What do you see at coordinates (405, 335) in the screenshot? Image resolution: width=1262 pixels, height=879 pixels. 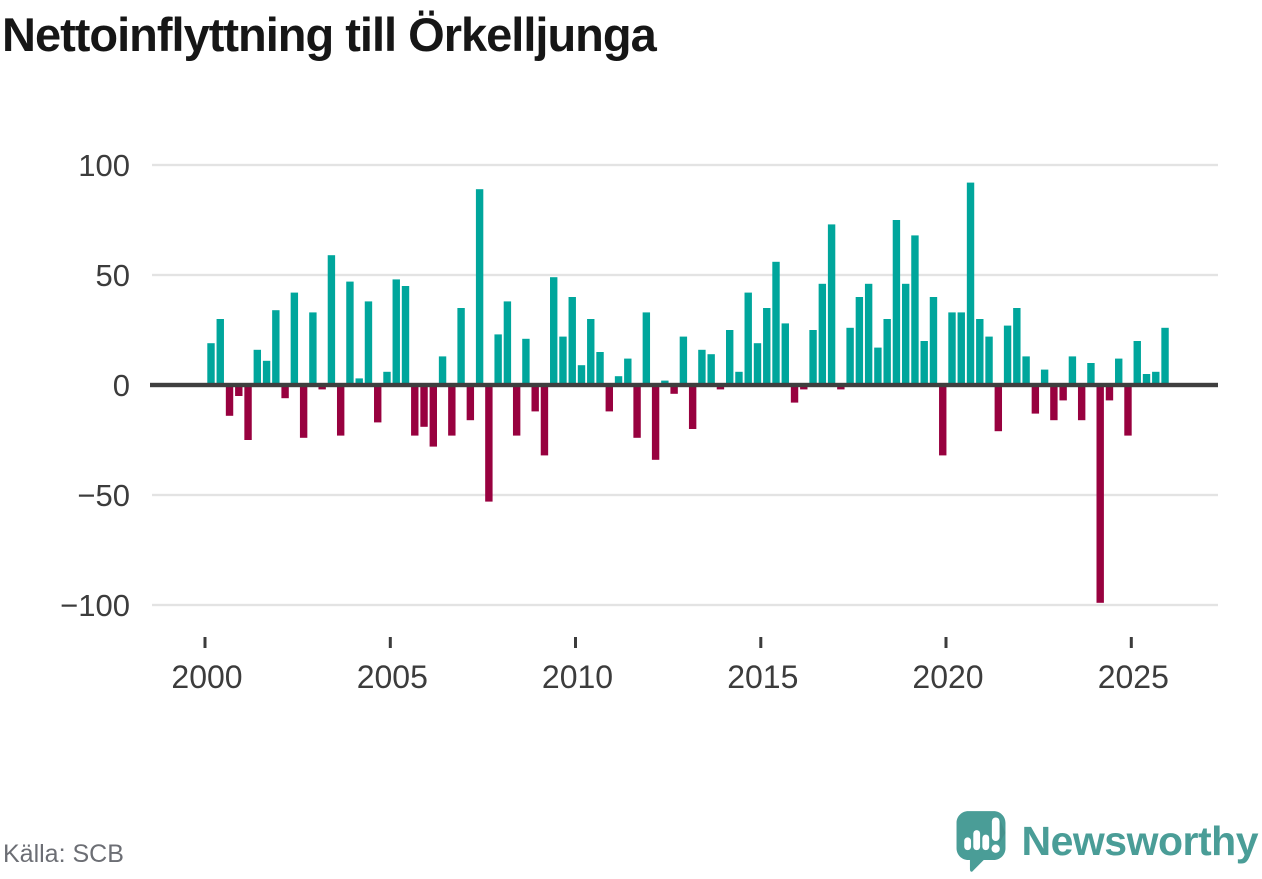 I see `bar-2005Q2` at bounding box center [405, 335].